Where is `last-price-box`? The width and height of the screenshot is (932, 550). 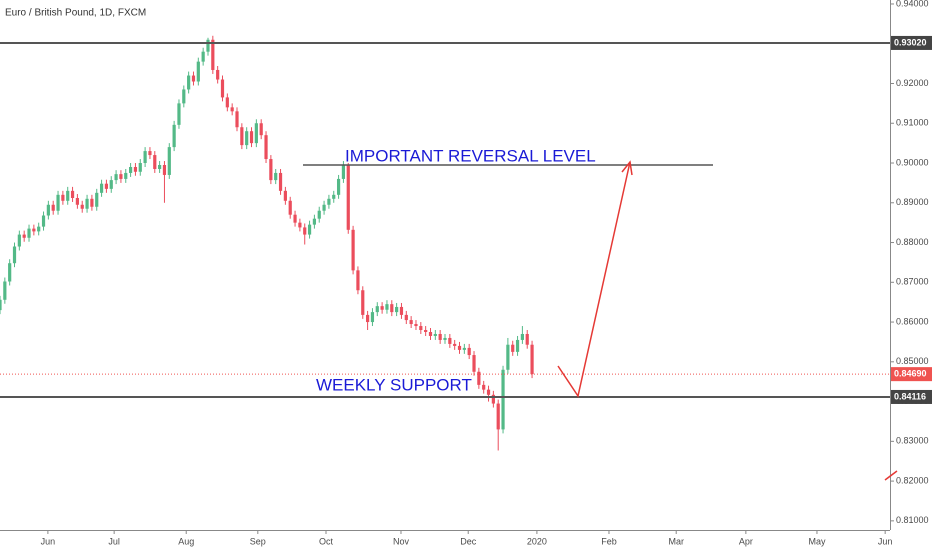
last-price-box is located at coordinates (911, 374).